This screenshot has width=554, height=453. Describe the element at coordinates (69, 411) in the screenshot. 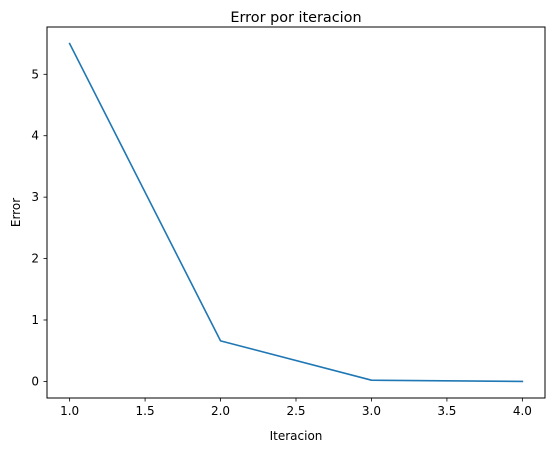

I see `x-tick-label: 1.0` at that location.